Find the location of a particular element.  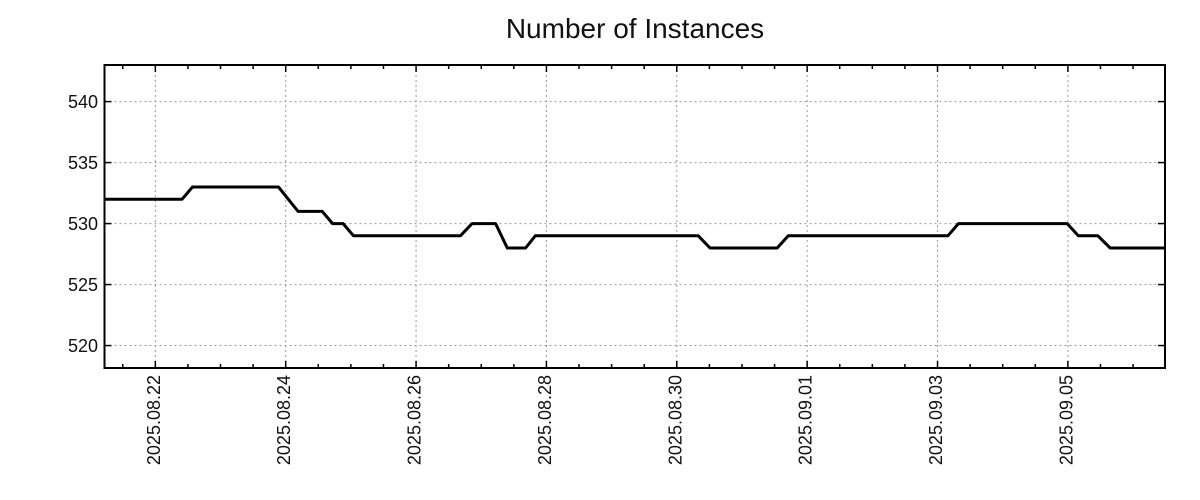

y-tick-label: 540 is located at coordinates (83, 102).